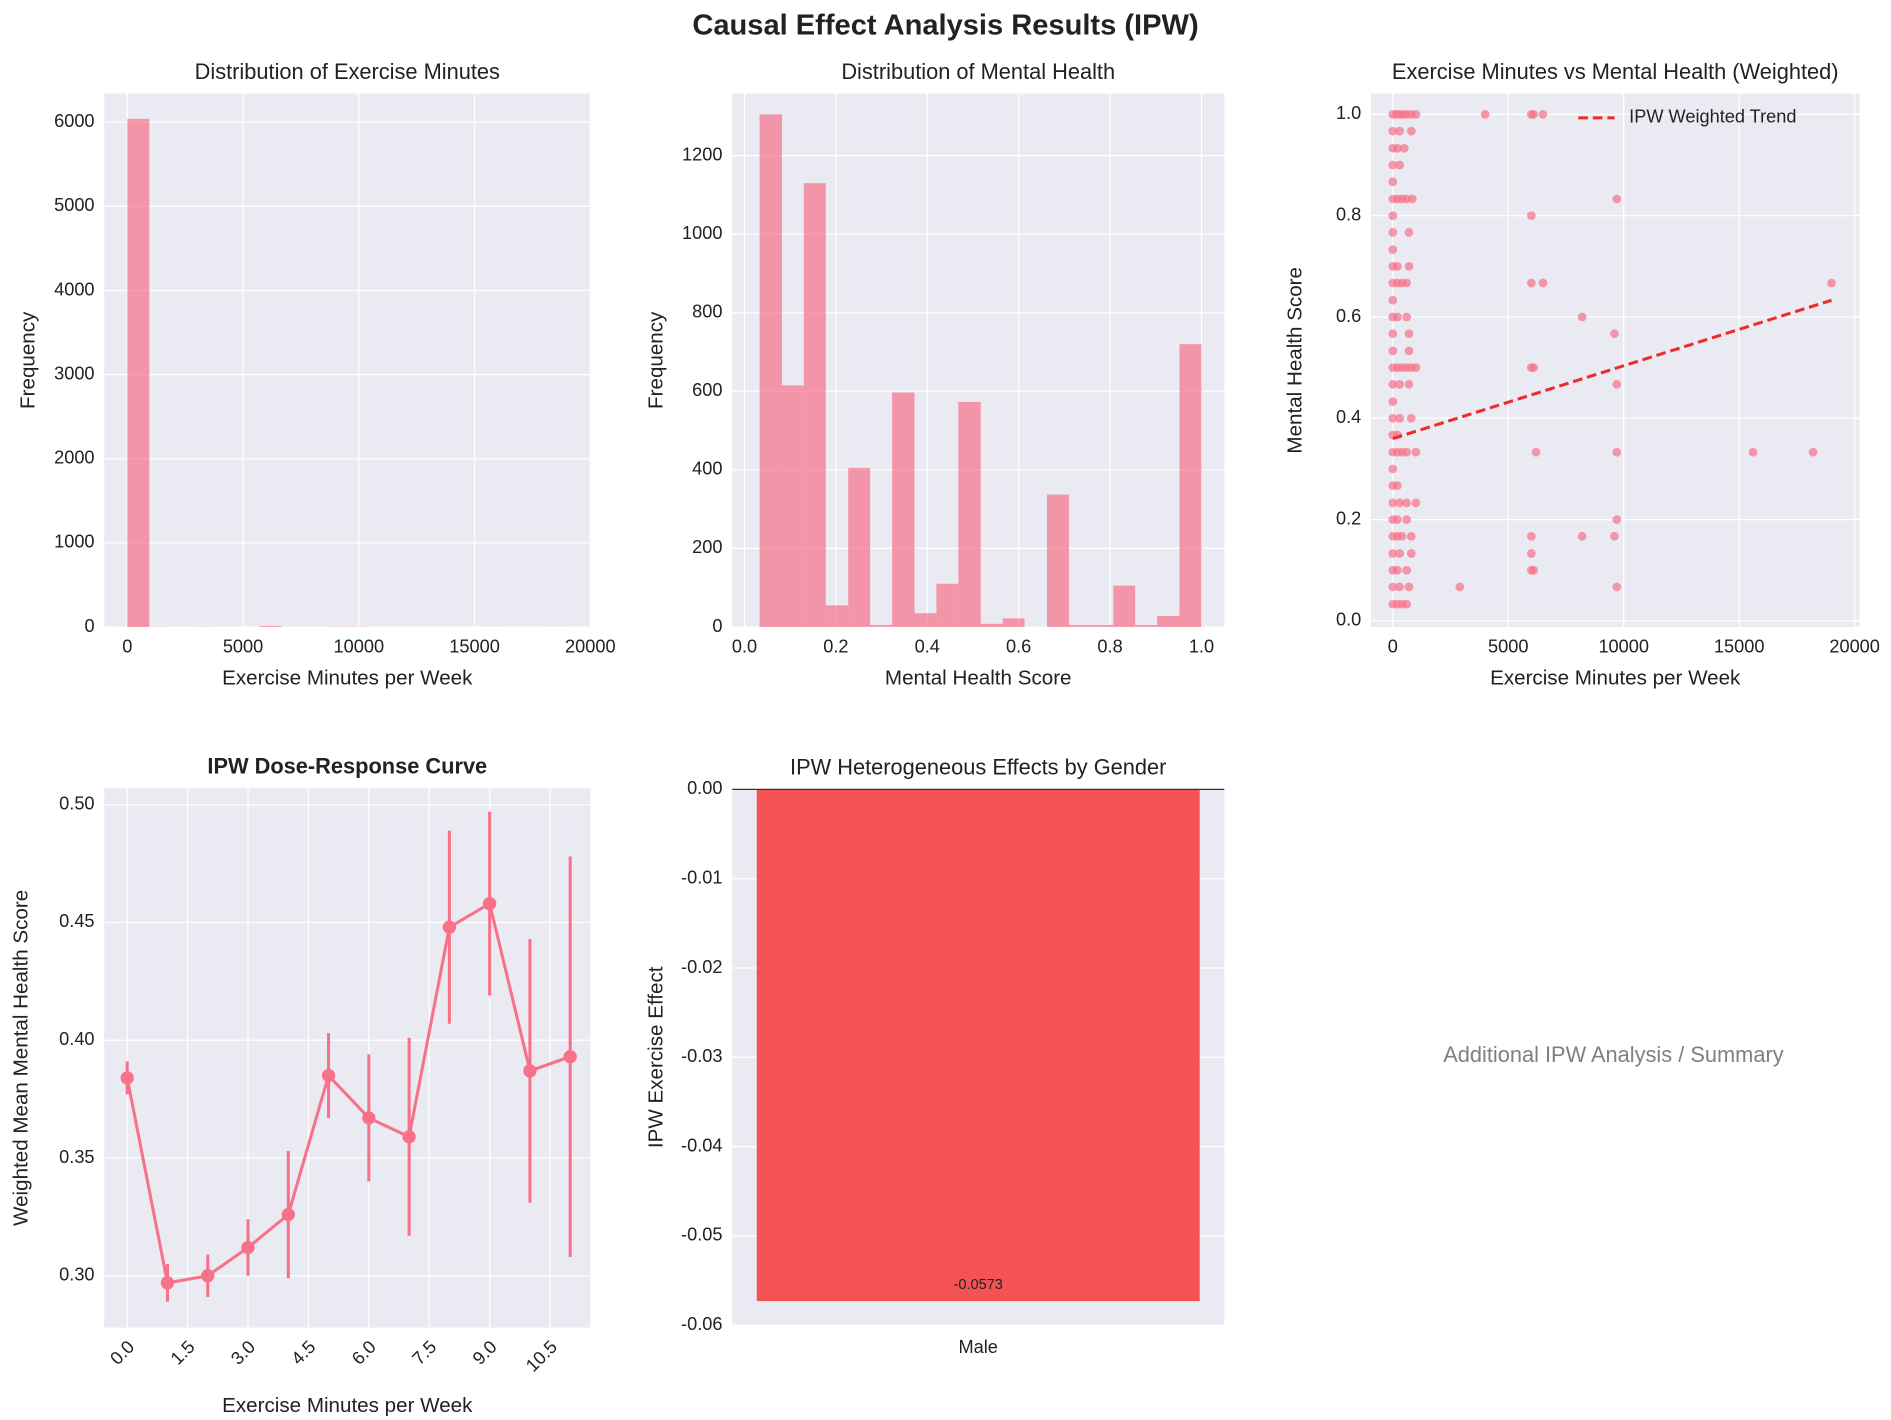  Describe the element at coordinates (590, 646) in the screenshot. I see `x-tick-label: 20000` at that location.